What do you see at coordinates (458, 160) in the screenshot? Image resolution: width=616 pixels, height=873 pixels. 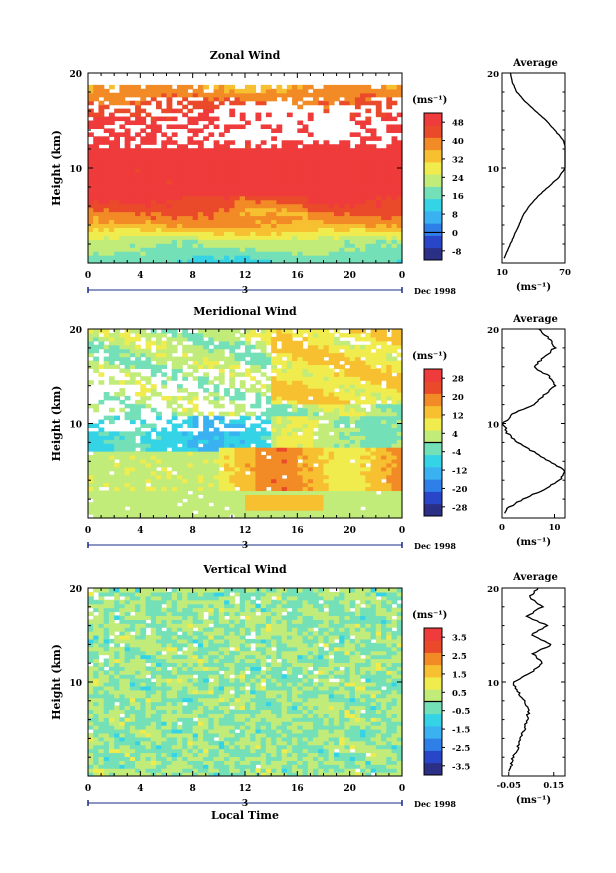 I see `colorbar-tick-label: 32` at bounding box center [458, 160].